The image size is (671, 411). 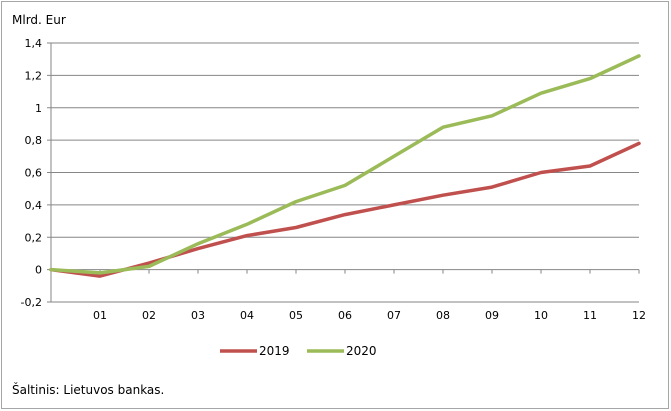 What do you see at coordinates (492, 315) in the screenshot?
I see `x-tick-label: 09` at bounding box center [492, 315].